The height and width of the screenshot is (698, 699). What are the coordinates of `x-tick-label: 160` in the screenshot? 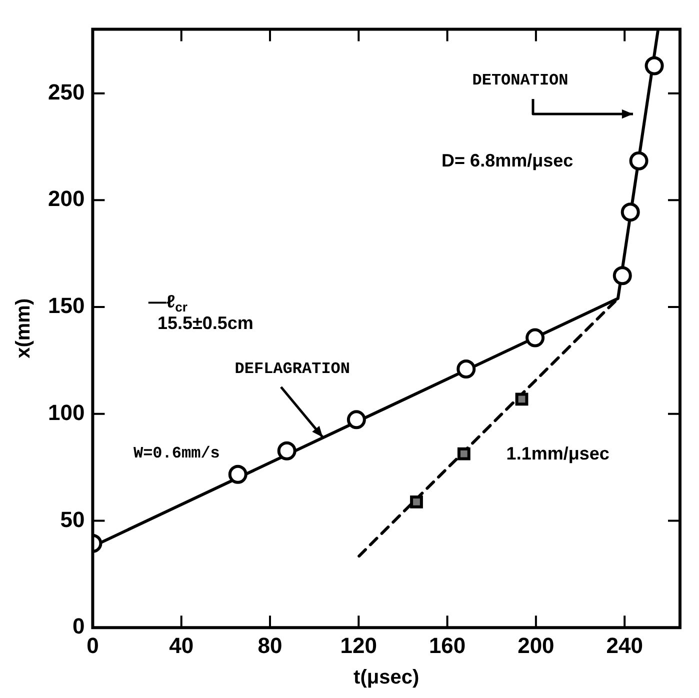 It's located at (447, 645).